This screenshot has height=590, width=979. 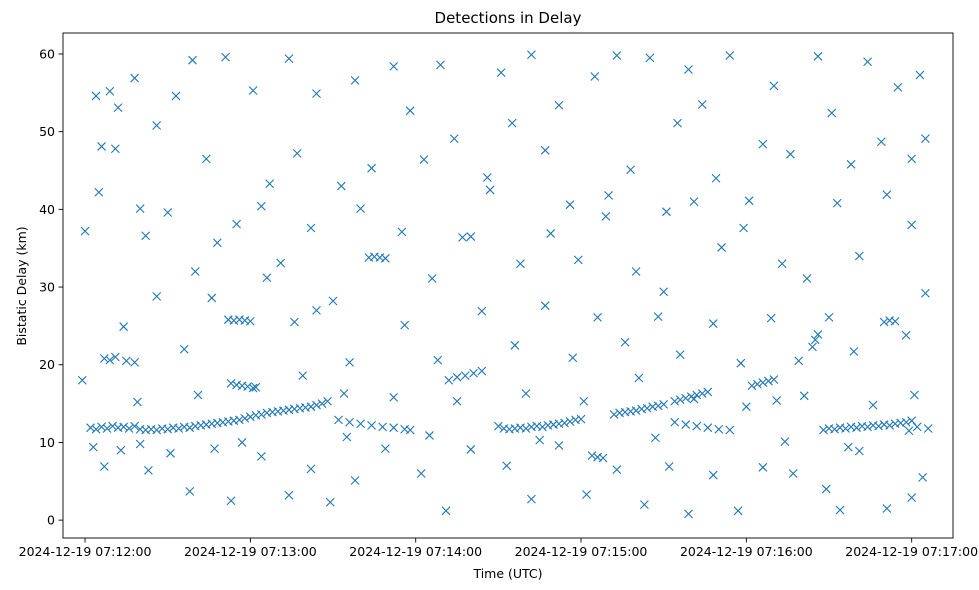 I want to click on x-tick-label: 2024-12-19 07:16:00, so click(x=746, y=551).